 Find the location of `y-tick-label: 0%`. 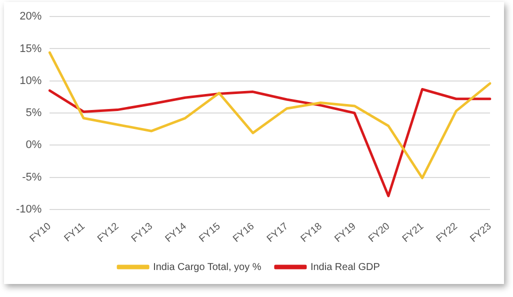

y-tick-label: 0% is located at coordinates (34, 145).